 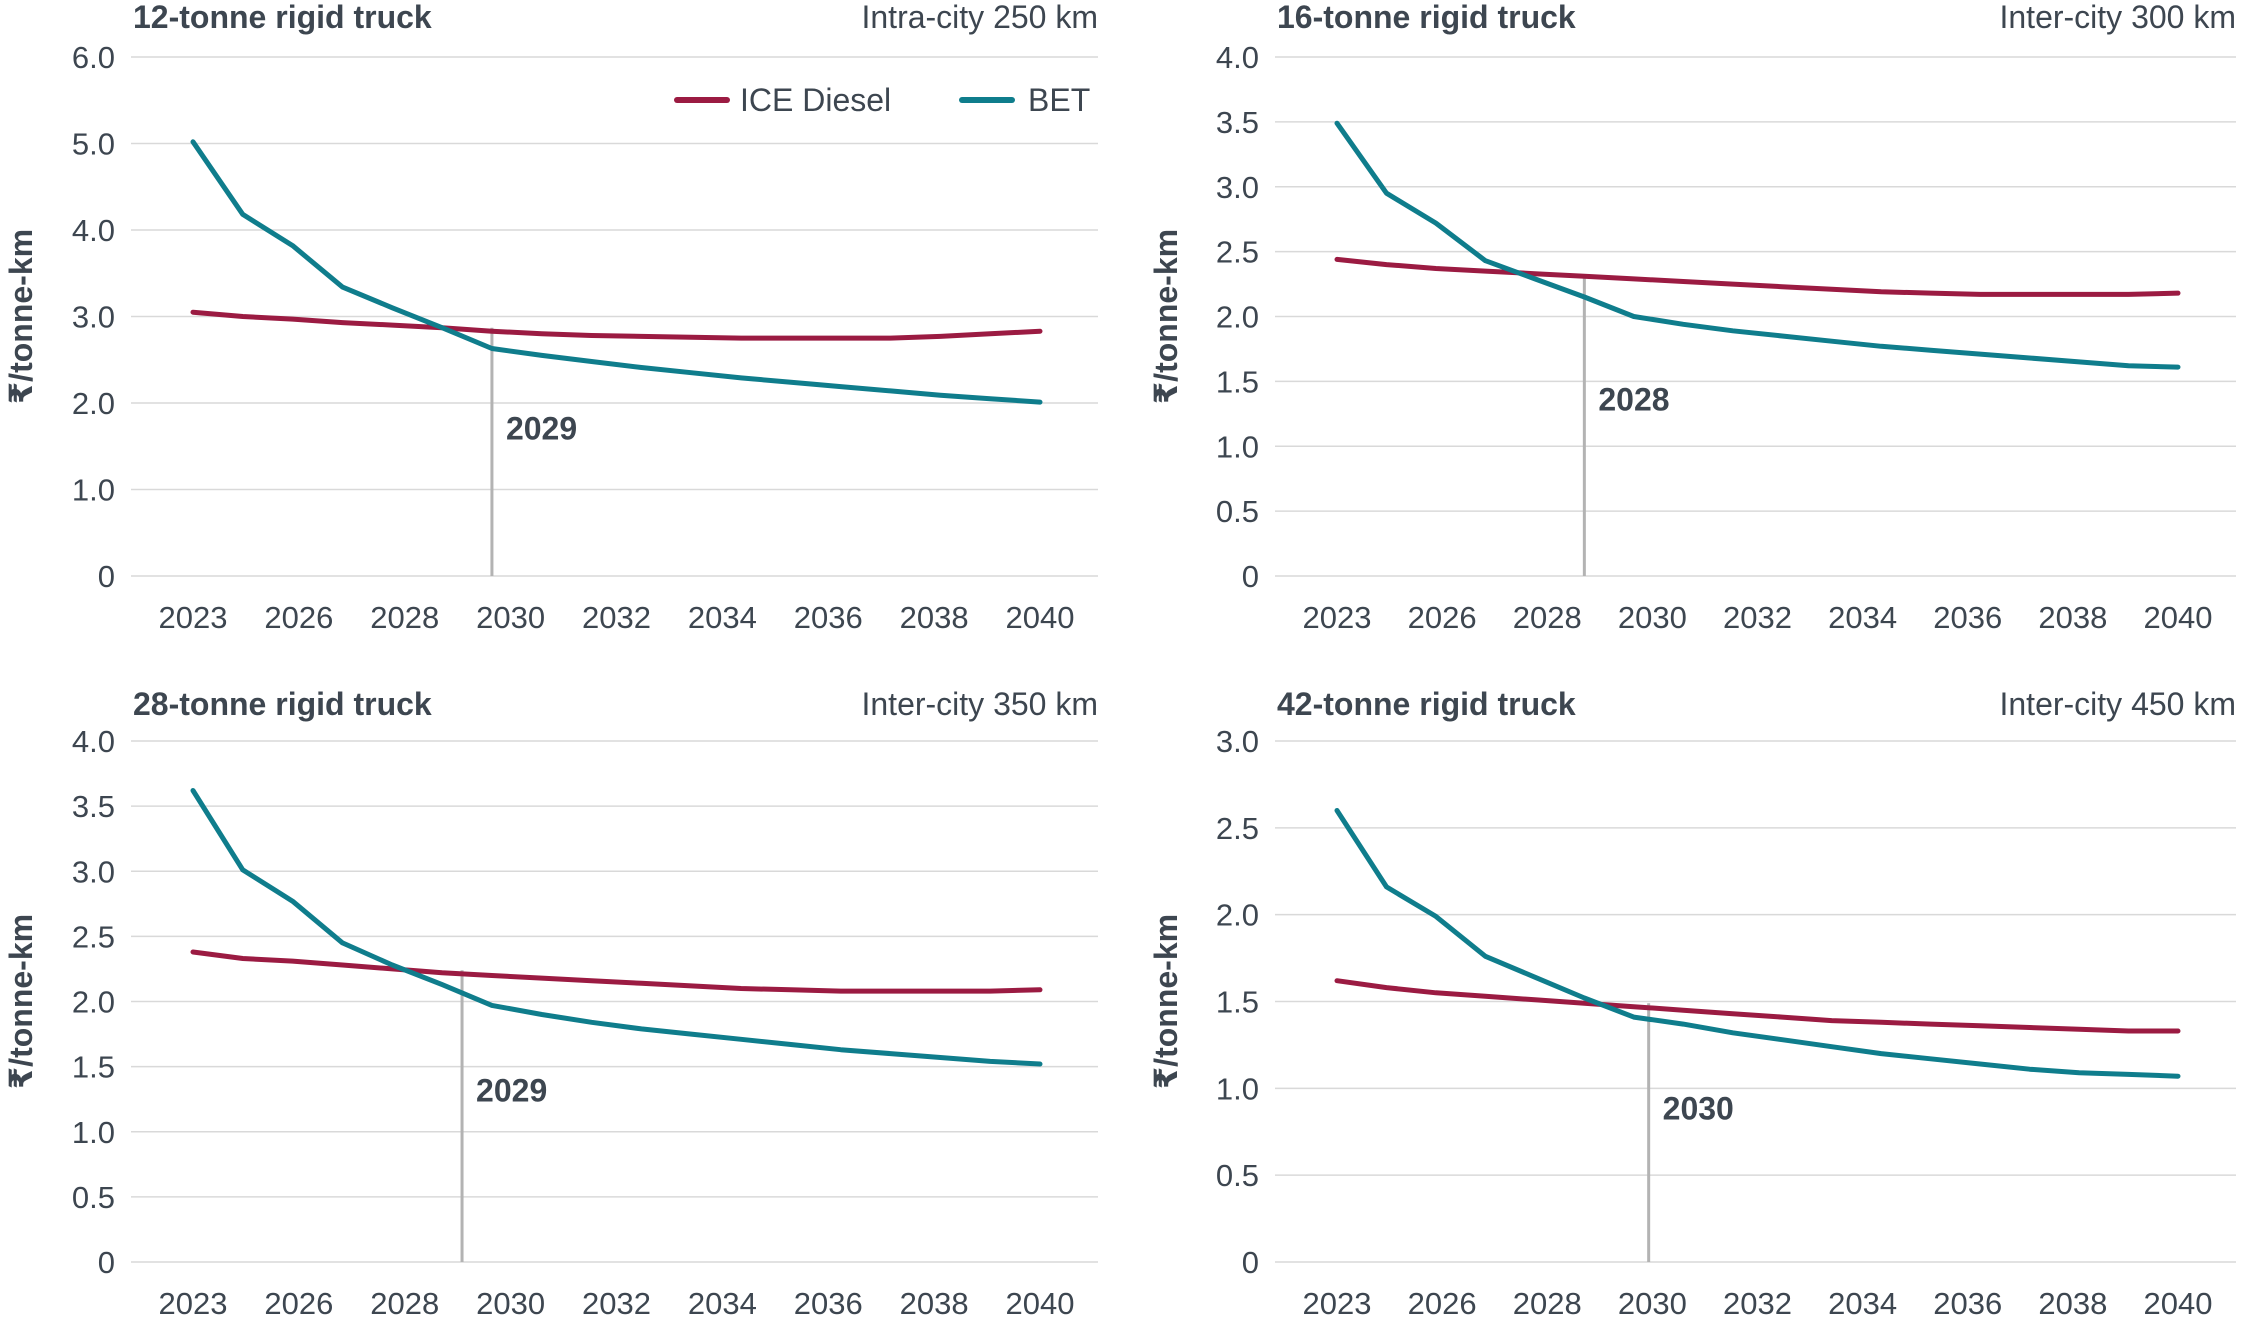 I want to click on chart-title: 42-tonne rigid truck, so click(x=1426, y=704).